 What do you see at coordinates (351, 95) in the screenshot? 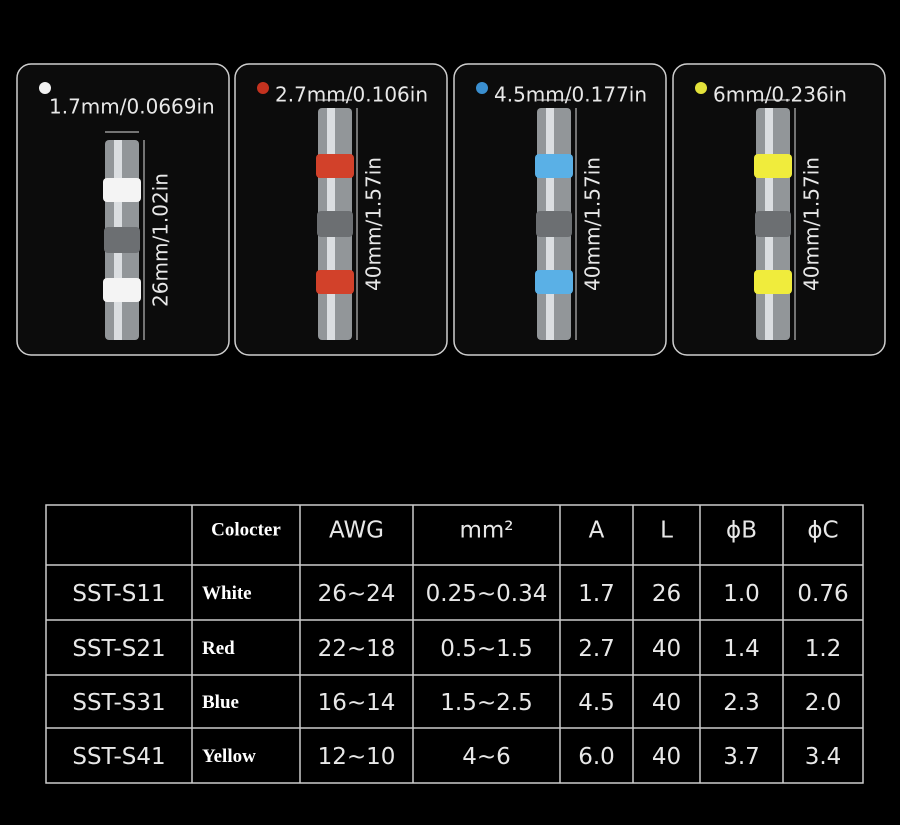
I see `diameter-label: 2.7mm/0.106in` at bounding box center [351, 95].